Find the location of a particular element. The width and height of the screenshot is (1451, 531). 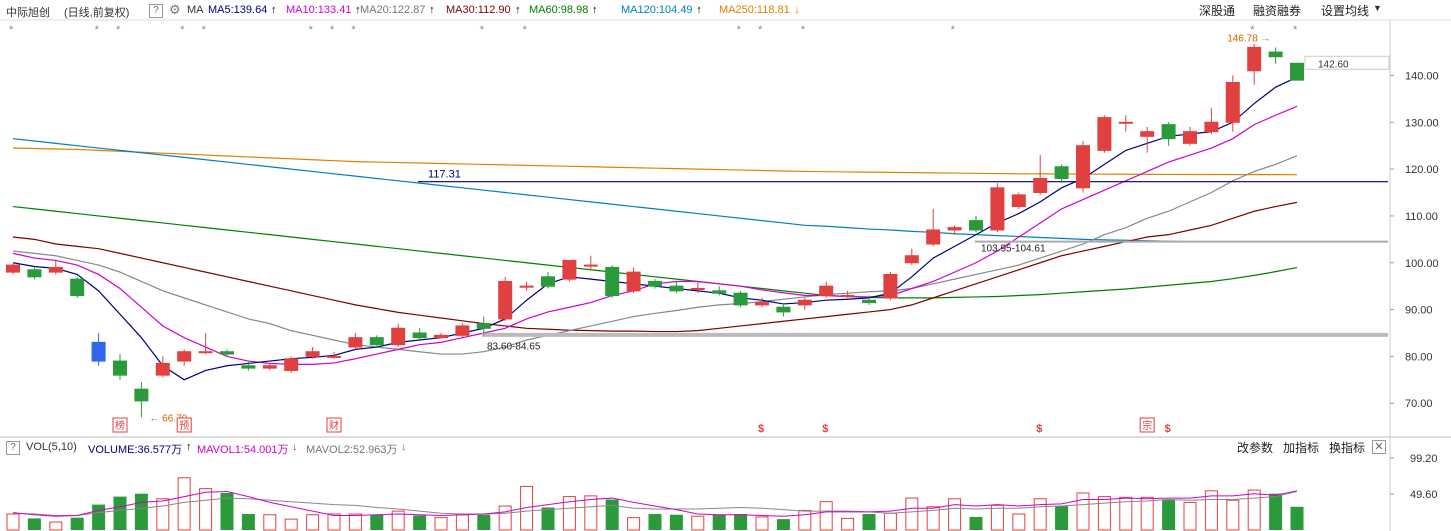

switch-indicator-button: 换指标 is located at coordinates (1347, 448).